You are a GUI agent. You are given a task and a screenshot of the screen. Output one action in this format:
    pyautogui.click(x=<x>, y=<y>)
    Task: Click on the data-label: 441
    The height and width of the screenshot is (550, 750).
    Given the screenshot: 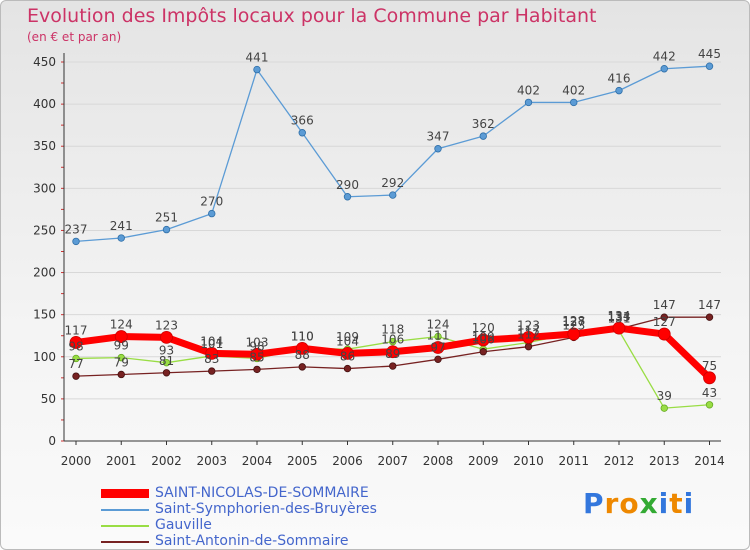 What is the action you would take?
    pyautogui.click(x=257, y=58)
    